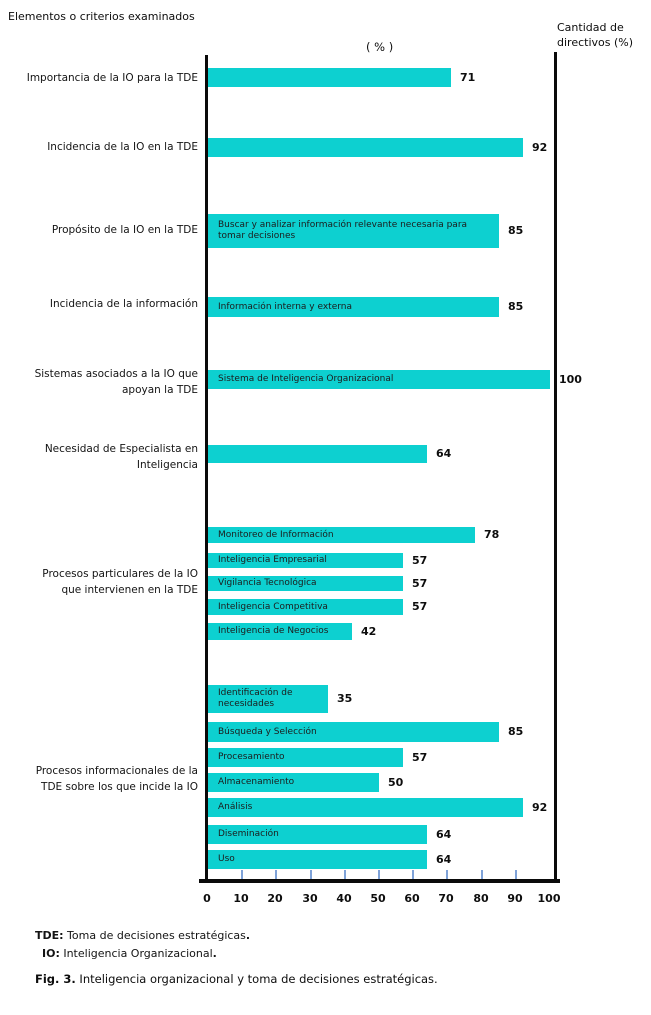 The image size is (651, 1015). I want to click on right-axis-title: Cantidad de directivos (%), so click(595, 35).